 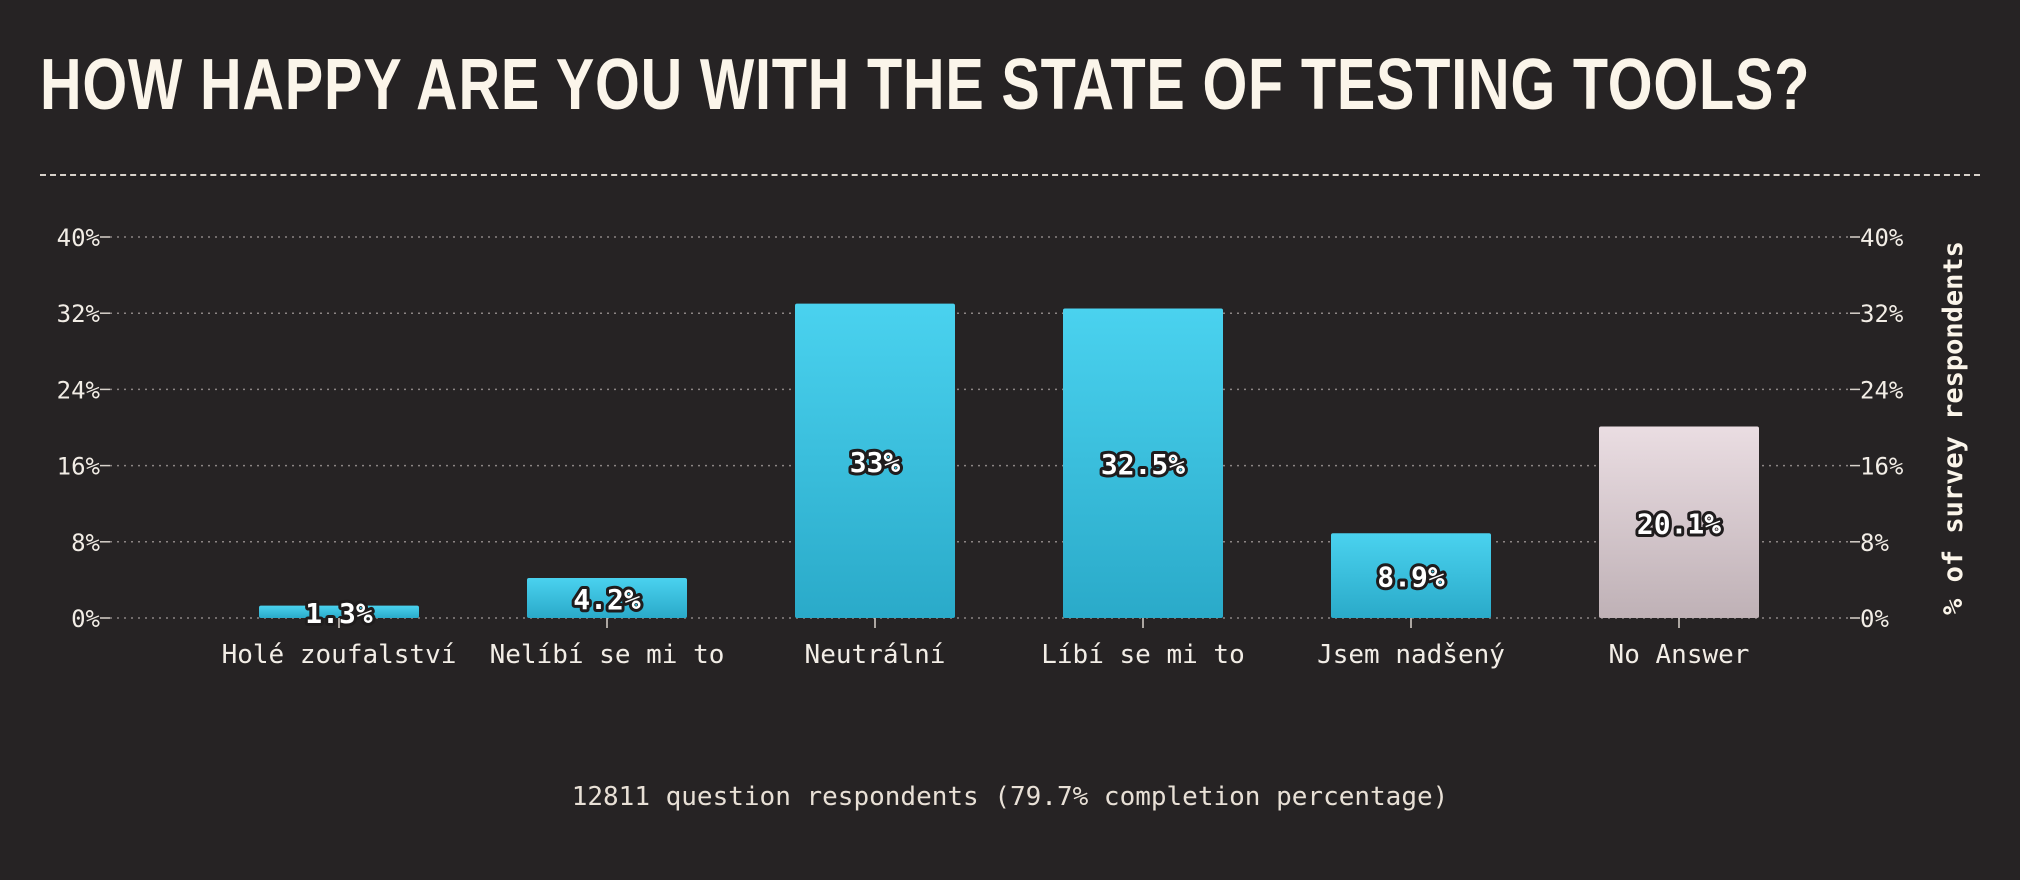 What do you see at coordinates (1411, 655) in the screenshot?
I see `x-tick-label: Jsem nadšený` at bounding box center [1411, 655].